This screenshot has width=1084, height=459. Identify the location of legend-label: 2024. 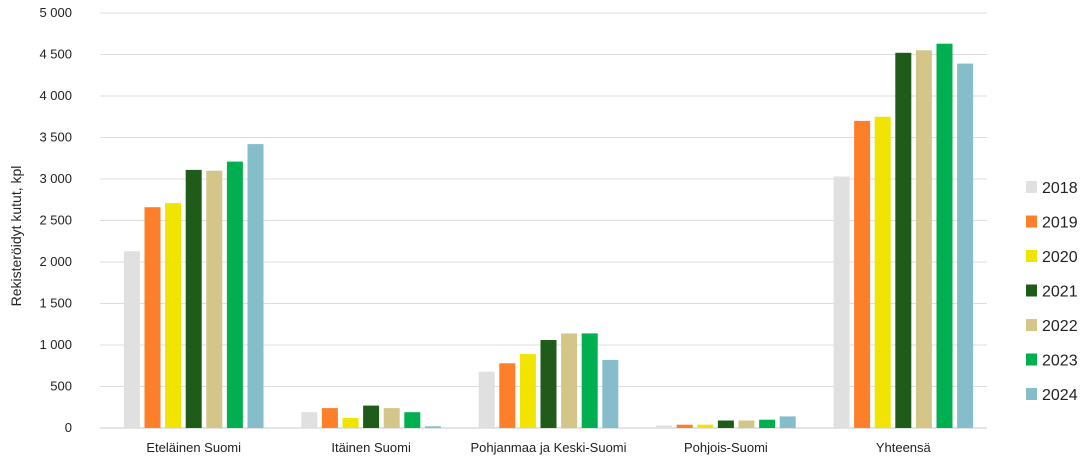
(1060, 395).